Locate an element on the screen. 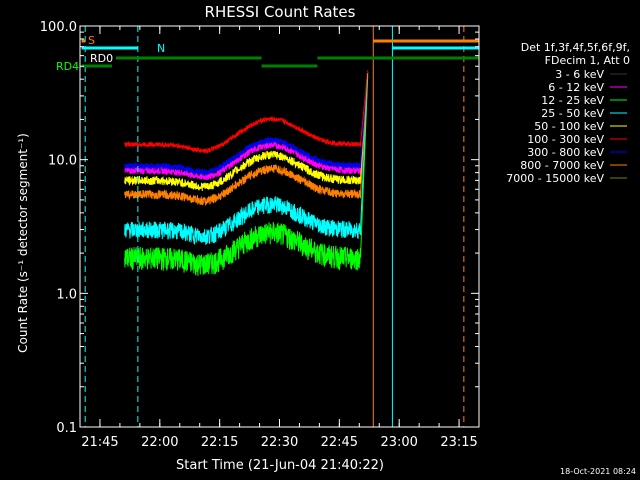  legend-label: 25 - 50 keV is located at coordinates (572, 113).